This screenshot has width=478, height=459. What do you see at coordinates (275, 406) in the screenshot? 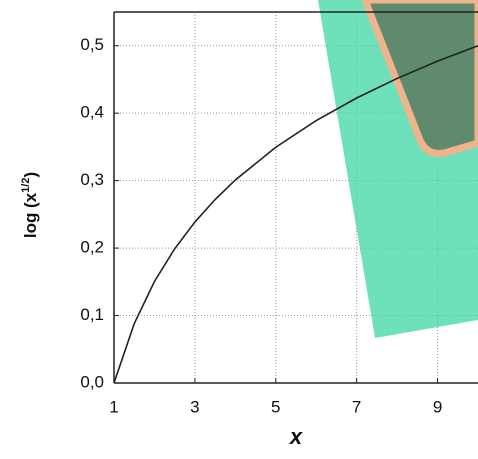
I see `x-tick-label: 5` at bounding box center [275, 406].